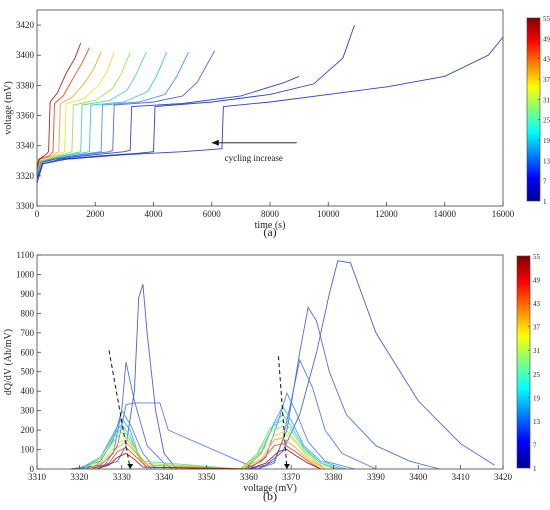 This screenshot has height=510, width=550. Describe the element at coordinates (8, 362) in the screenshot. I see `y-axis-label: dQ/dV (Ah/mV)` at that location.